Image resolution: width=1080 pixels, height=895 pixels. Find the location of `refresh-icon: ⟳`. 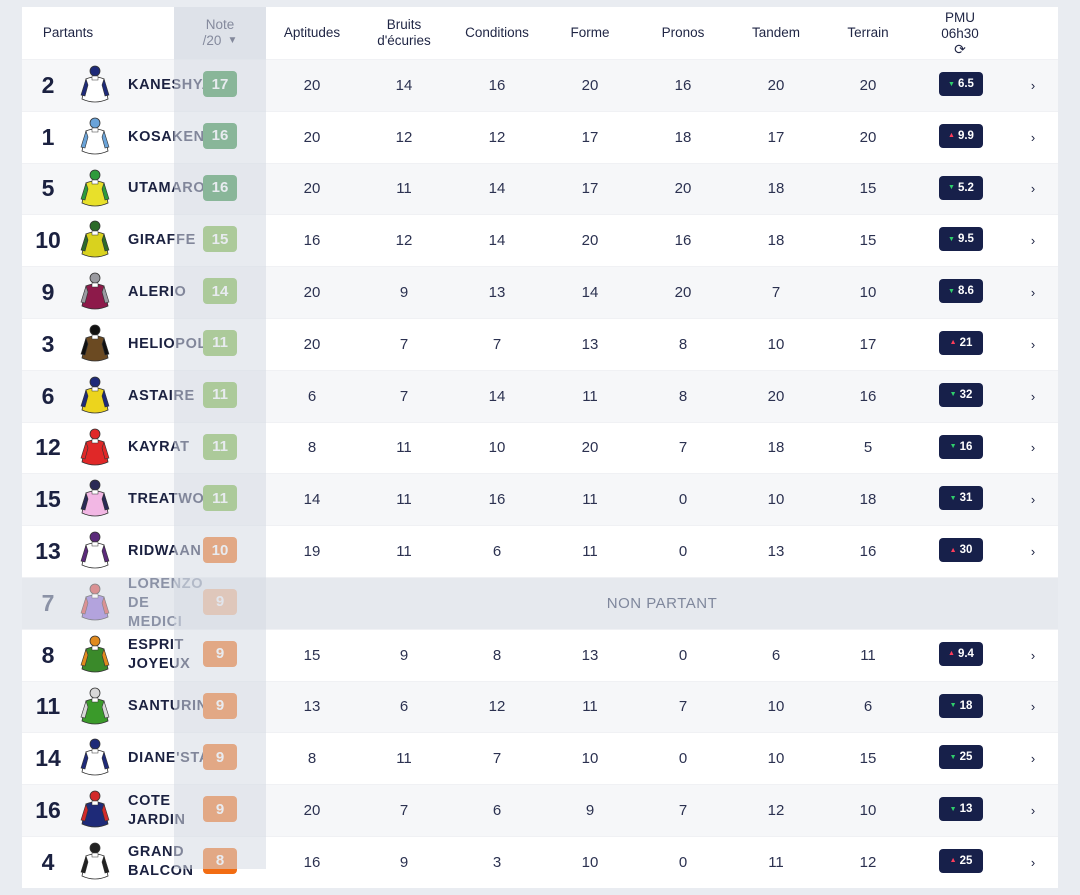

refresh-icon: ⟳ is located at coordinates (960, 49).